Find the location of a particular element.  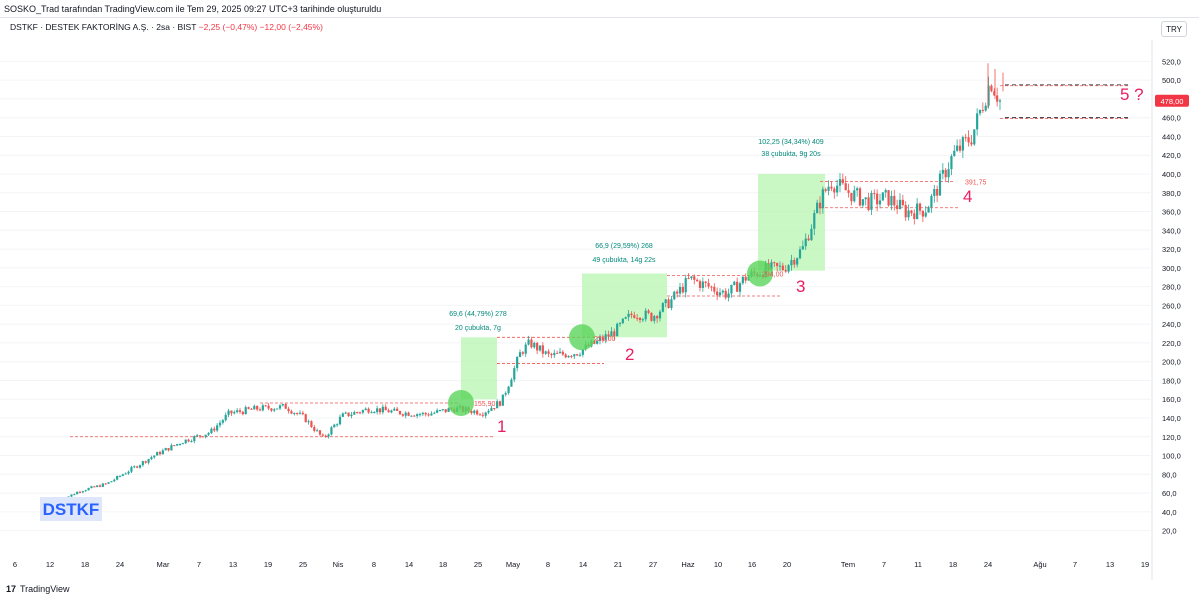

level-price-label: 391,75 is located at coordinates (976, 183).